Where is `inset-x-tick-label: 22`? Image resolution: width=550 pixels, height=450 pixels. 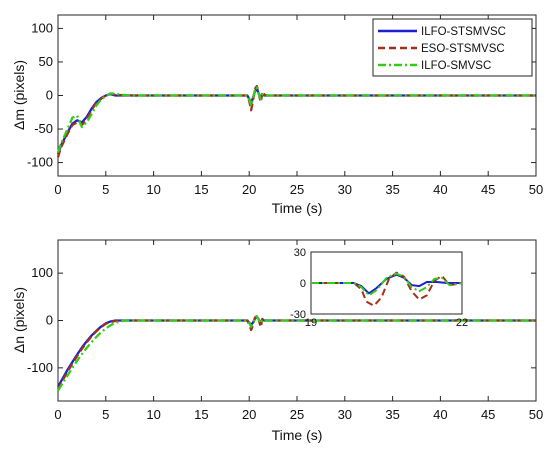
inset-x-tick-label: 22 is located at coordinates (462, 323).